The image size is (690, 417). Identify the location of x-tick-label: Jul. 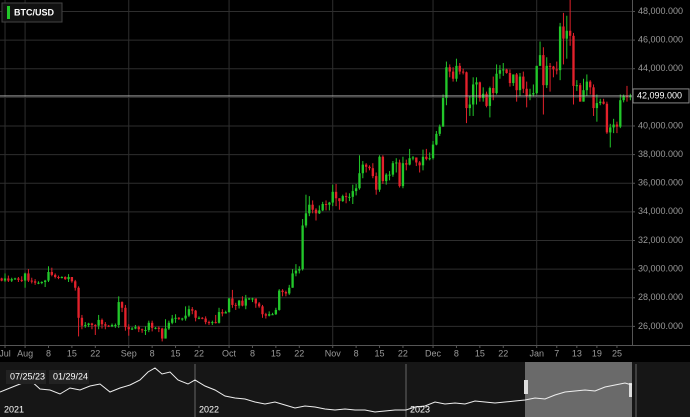
(5, 353).